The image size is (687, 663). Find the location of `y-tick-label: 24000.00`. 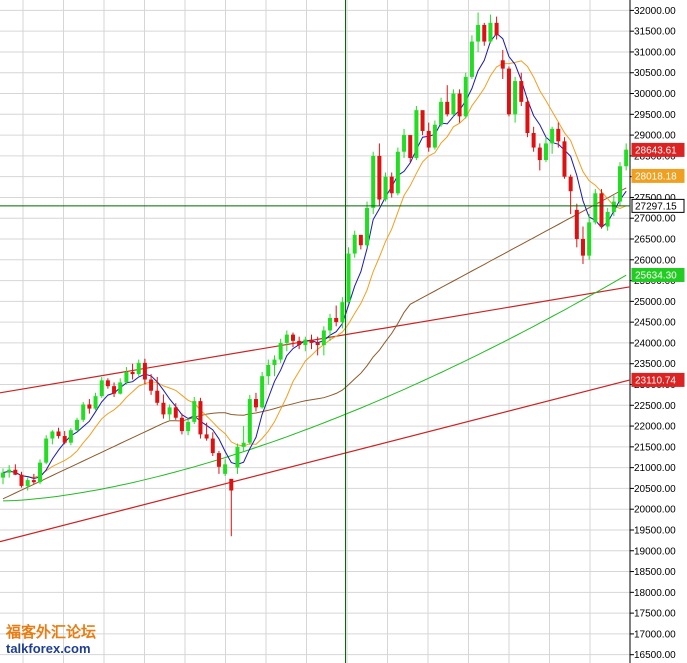

y-tick-label: 24000.00 is located at coordinates (655, 343).